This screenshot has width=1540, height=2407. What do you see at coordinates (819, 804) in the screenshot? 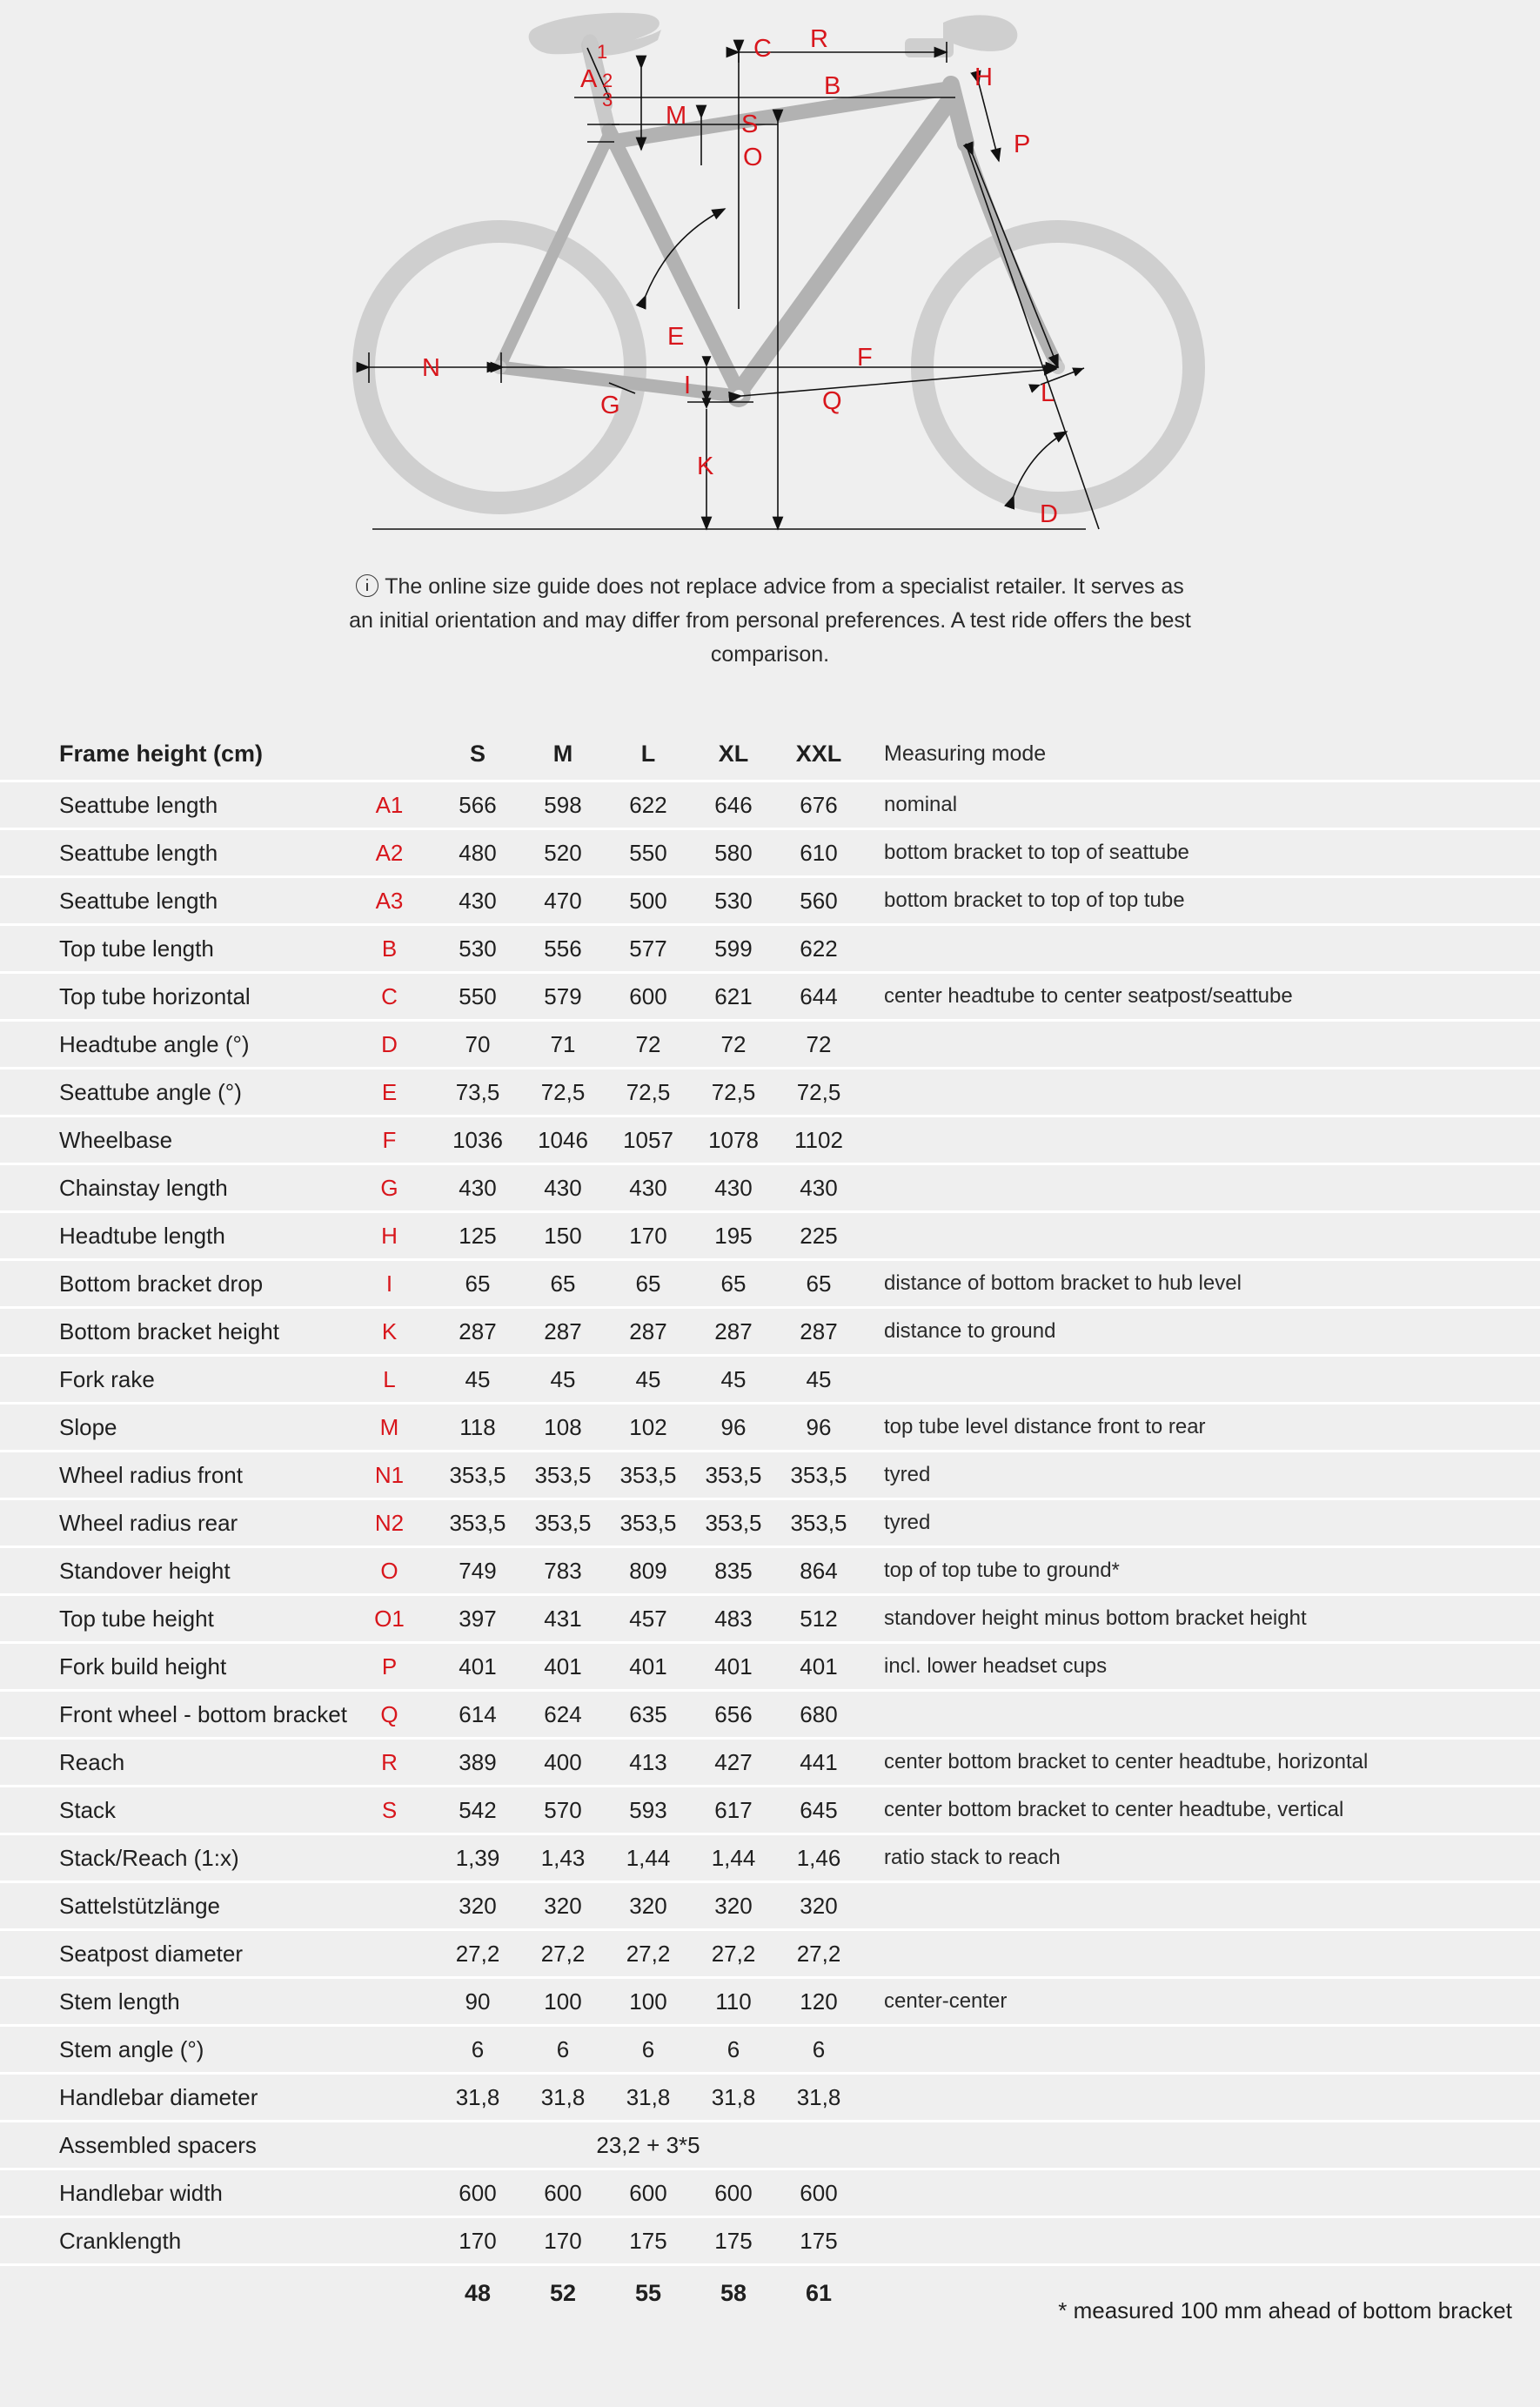
I see `row-value-xxl: 676` at bounding box center [819, 804].